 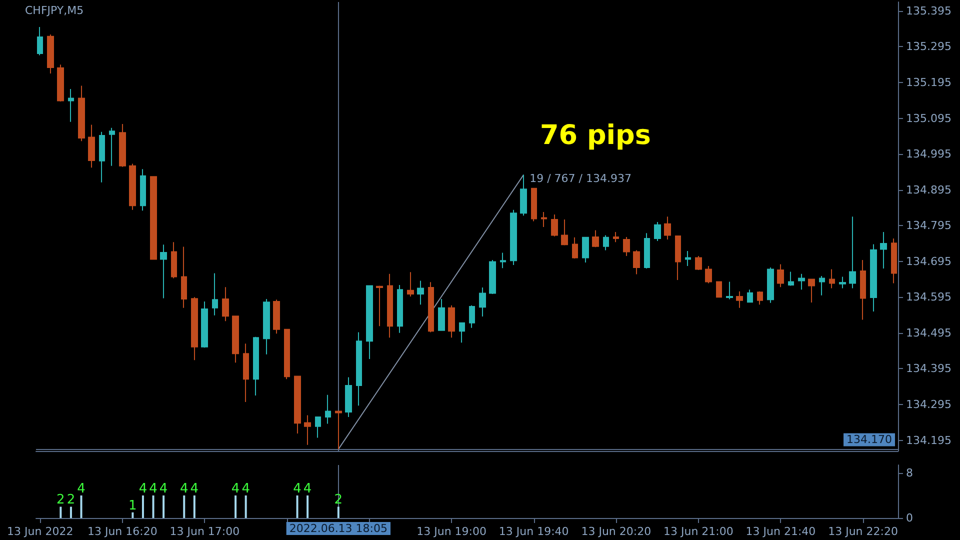 I want to click on y-tick-label: 135.295, so click(x=929, y=47).